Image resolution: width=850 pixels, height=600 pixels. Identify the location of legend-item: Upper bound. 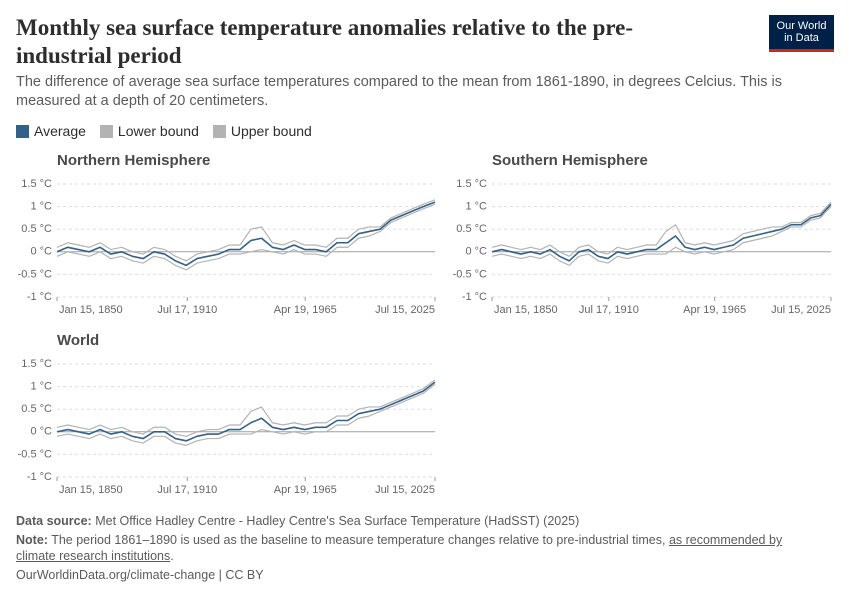
(262, 131).